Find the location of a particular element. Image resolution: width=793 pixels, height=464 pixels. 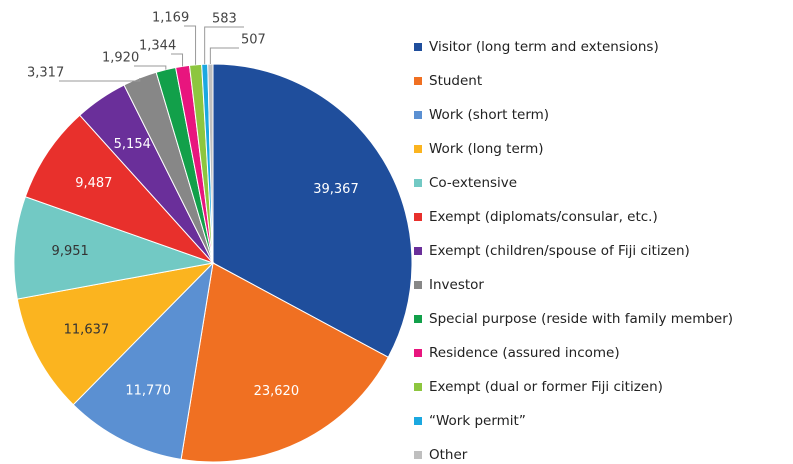

data-label: 9,951 is located at coordinates (70, 251).